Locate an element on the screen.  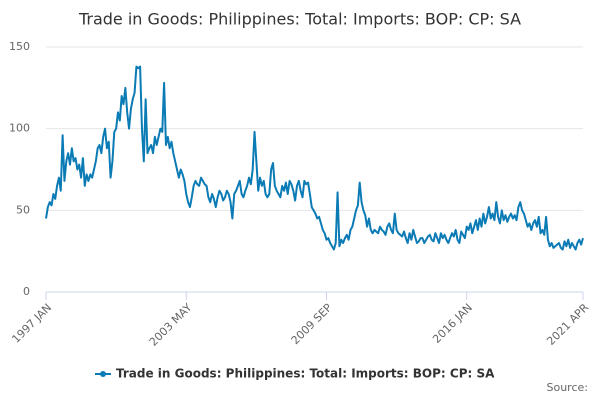
x-tick-label: 2021 APR is located at coordinates (567, 324).